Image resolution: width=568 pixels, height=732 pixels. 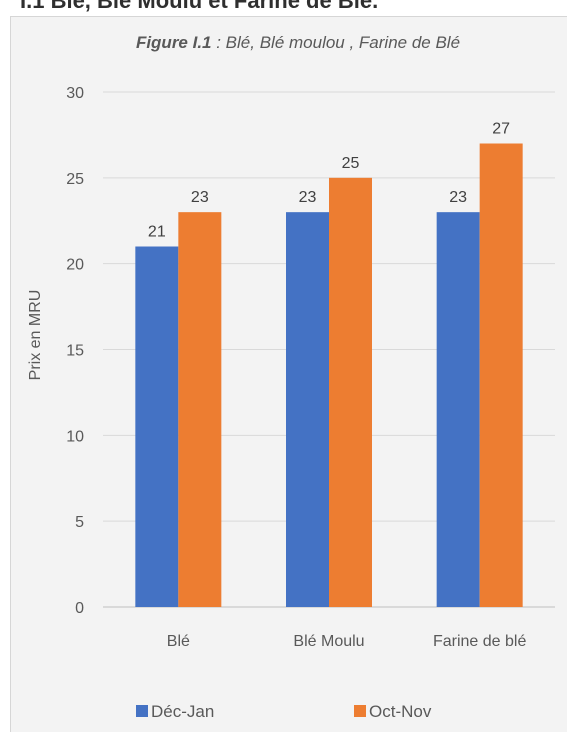 What do you see at coordinates (400, 711) in the screenshot?
I see `legend-label: Oct-Nov` at bounding box center [400, 711].